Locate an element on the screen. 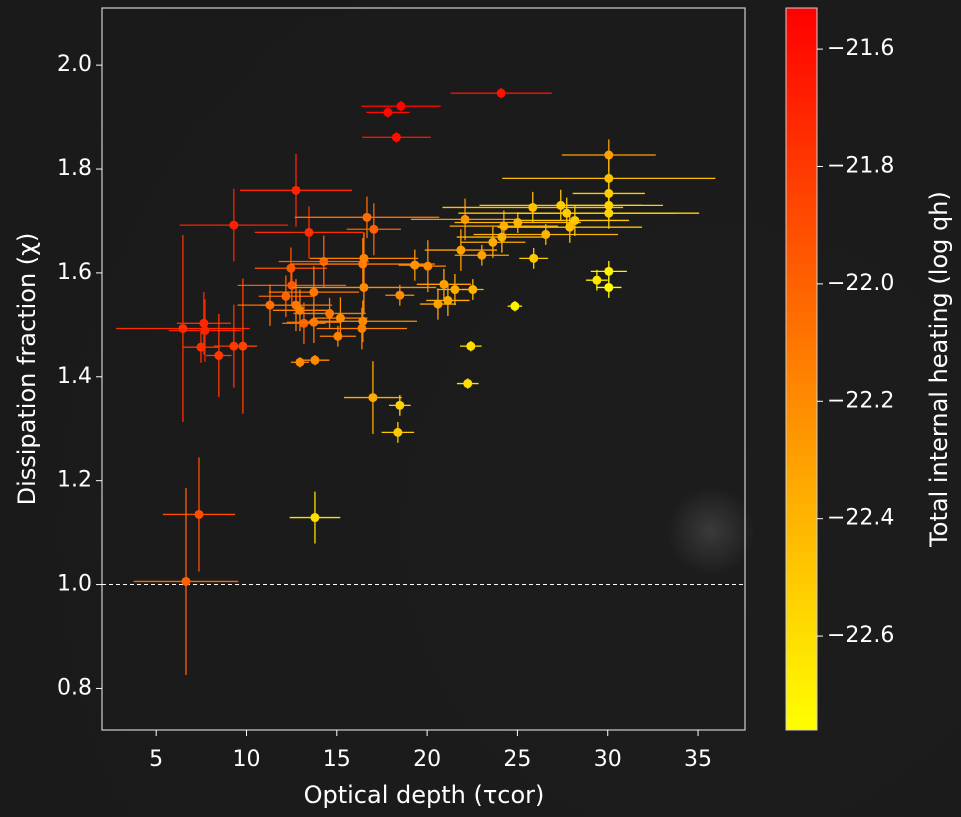 The width and height of the screenshot is (961, 817). colorbar-tick-label: −22.0 is located at coordinates (860, 283).